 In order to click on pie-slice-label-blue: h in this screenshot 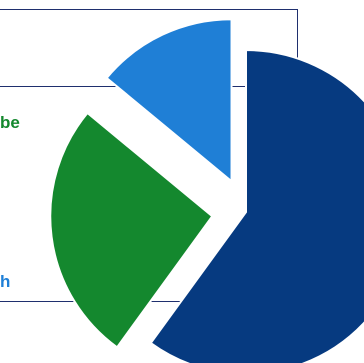, I will do `click(5, 281)`.